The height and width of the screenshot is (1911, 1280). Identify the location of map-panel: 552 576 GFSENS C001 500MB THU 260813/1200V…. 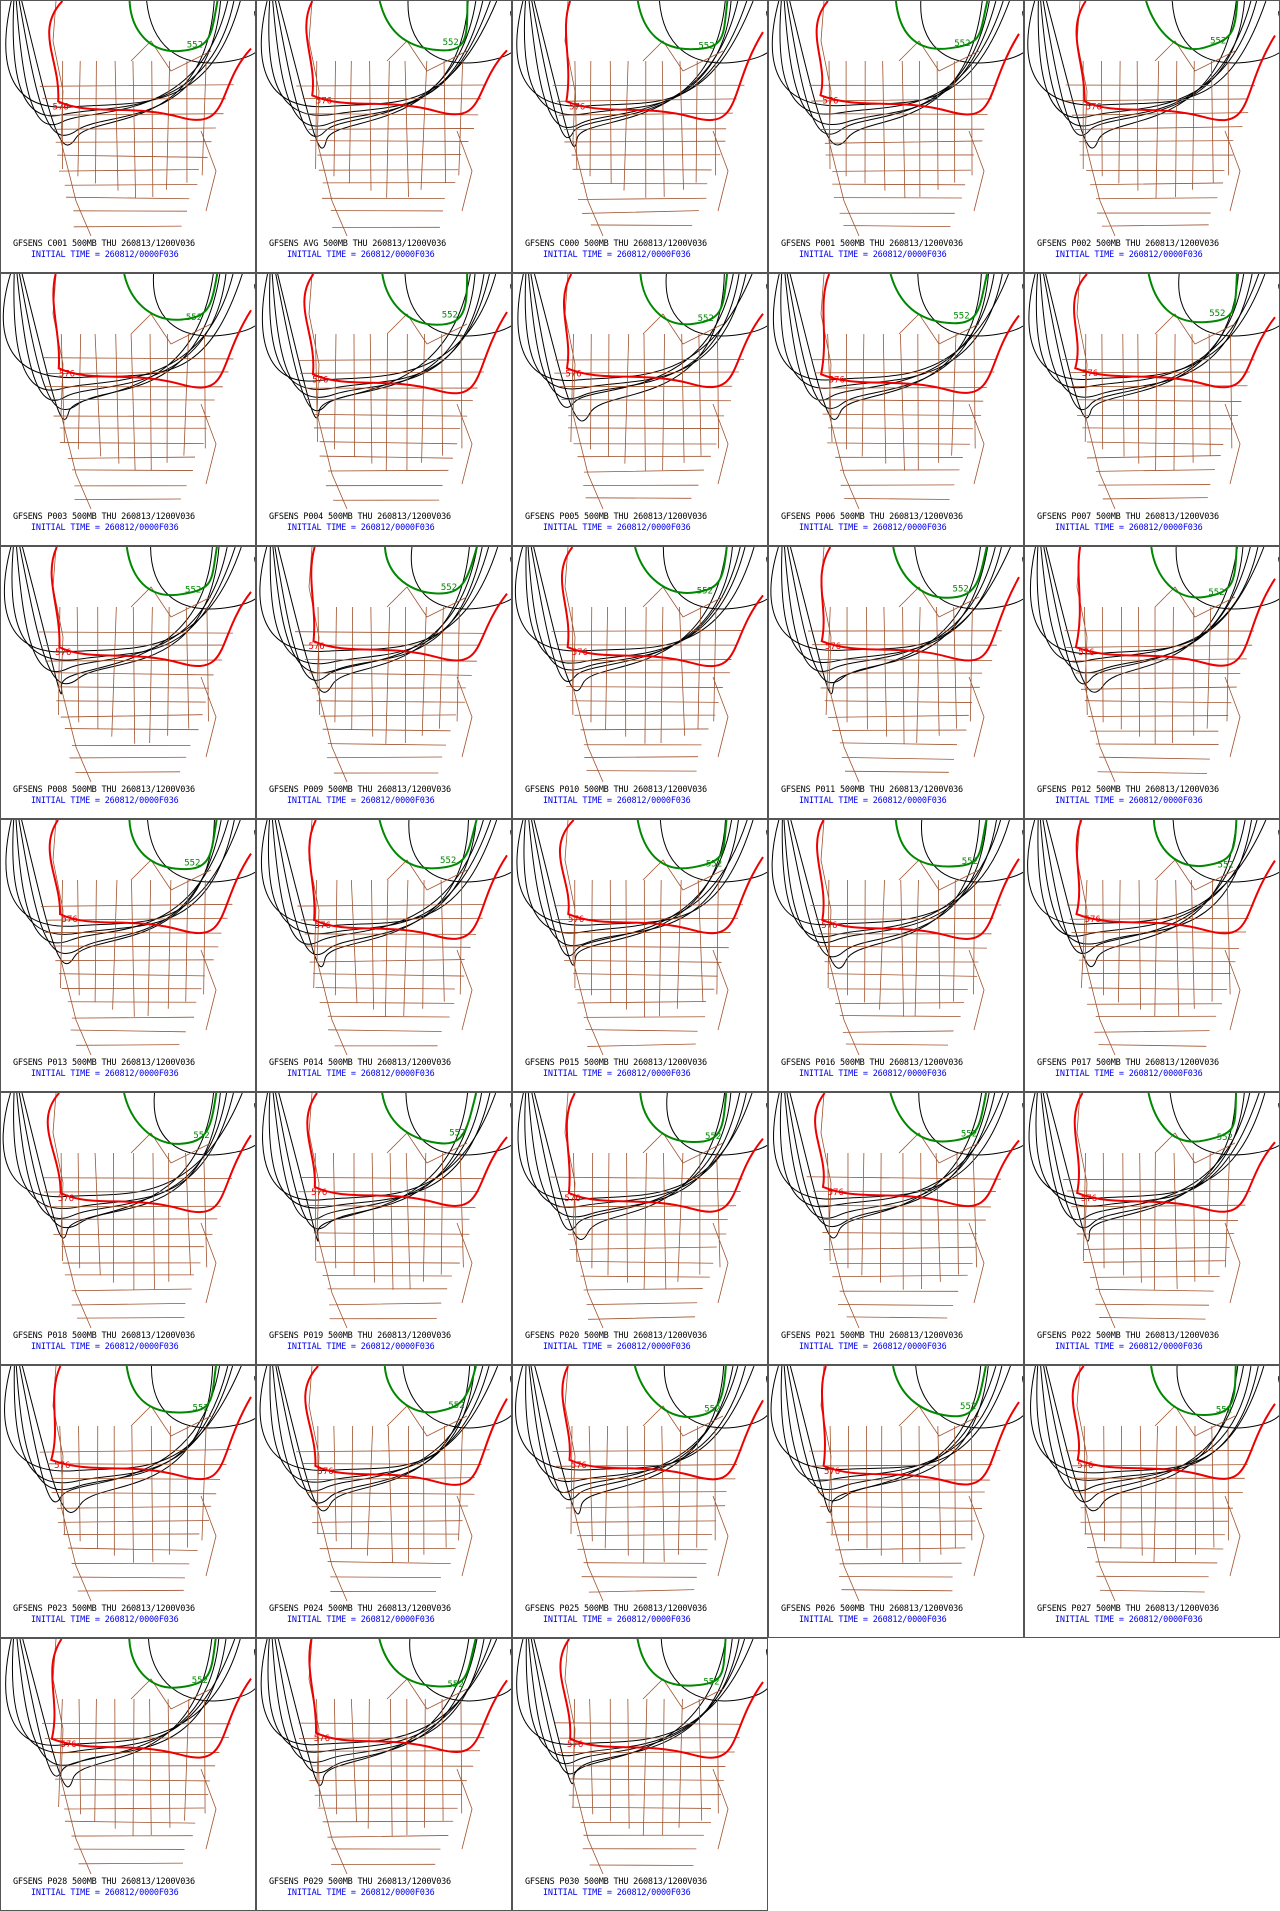
(128, 136).